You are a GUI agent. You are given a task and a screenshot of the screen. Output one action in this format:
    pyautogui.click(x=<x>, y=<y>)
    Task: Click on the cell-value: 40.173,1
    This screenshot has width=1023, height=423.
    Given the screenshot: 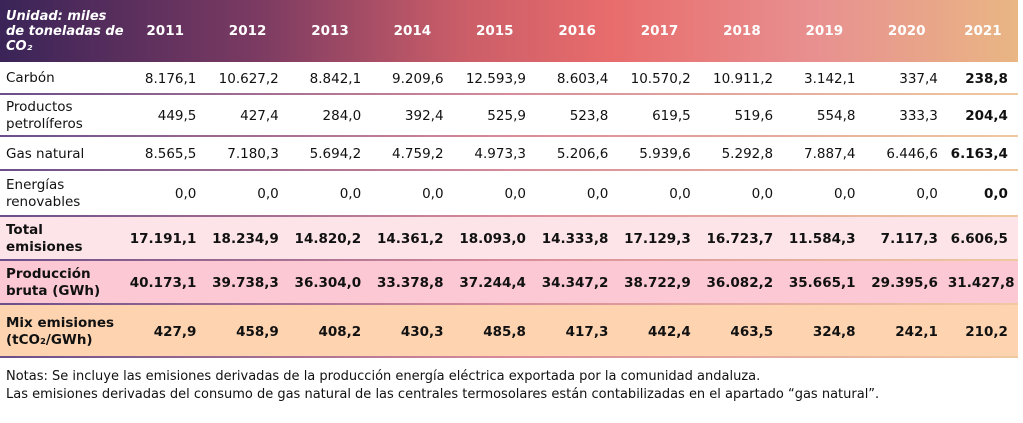 What is the action you would take?
    pyautogui.click(x=163, y=283)
    